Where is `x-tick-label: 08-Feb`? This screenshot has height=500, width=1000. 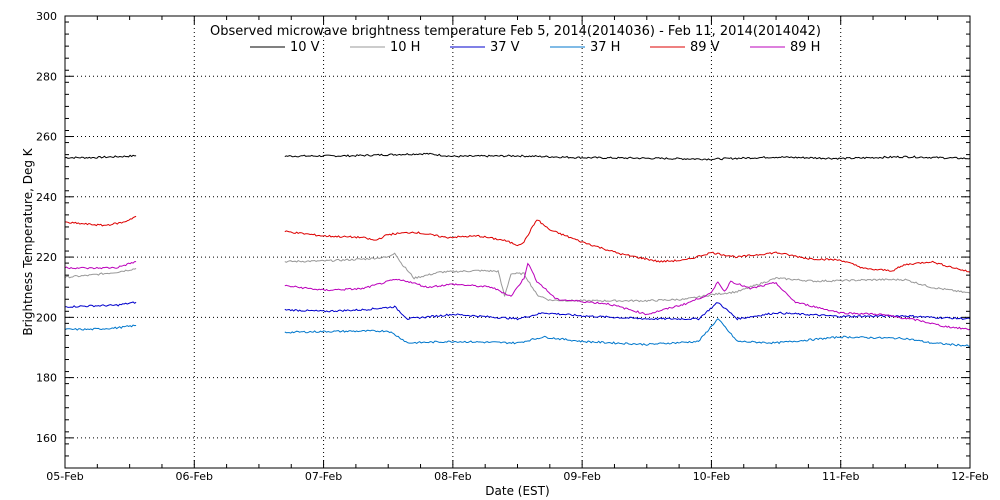
x-tick-label: 08-Feb is located at coordinates (452, 476).